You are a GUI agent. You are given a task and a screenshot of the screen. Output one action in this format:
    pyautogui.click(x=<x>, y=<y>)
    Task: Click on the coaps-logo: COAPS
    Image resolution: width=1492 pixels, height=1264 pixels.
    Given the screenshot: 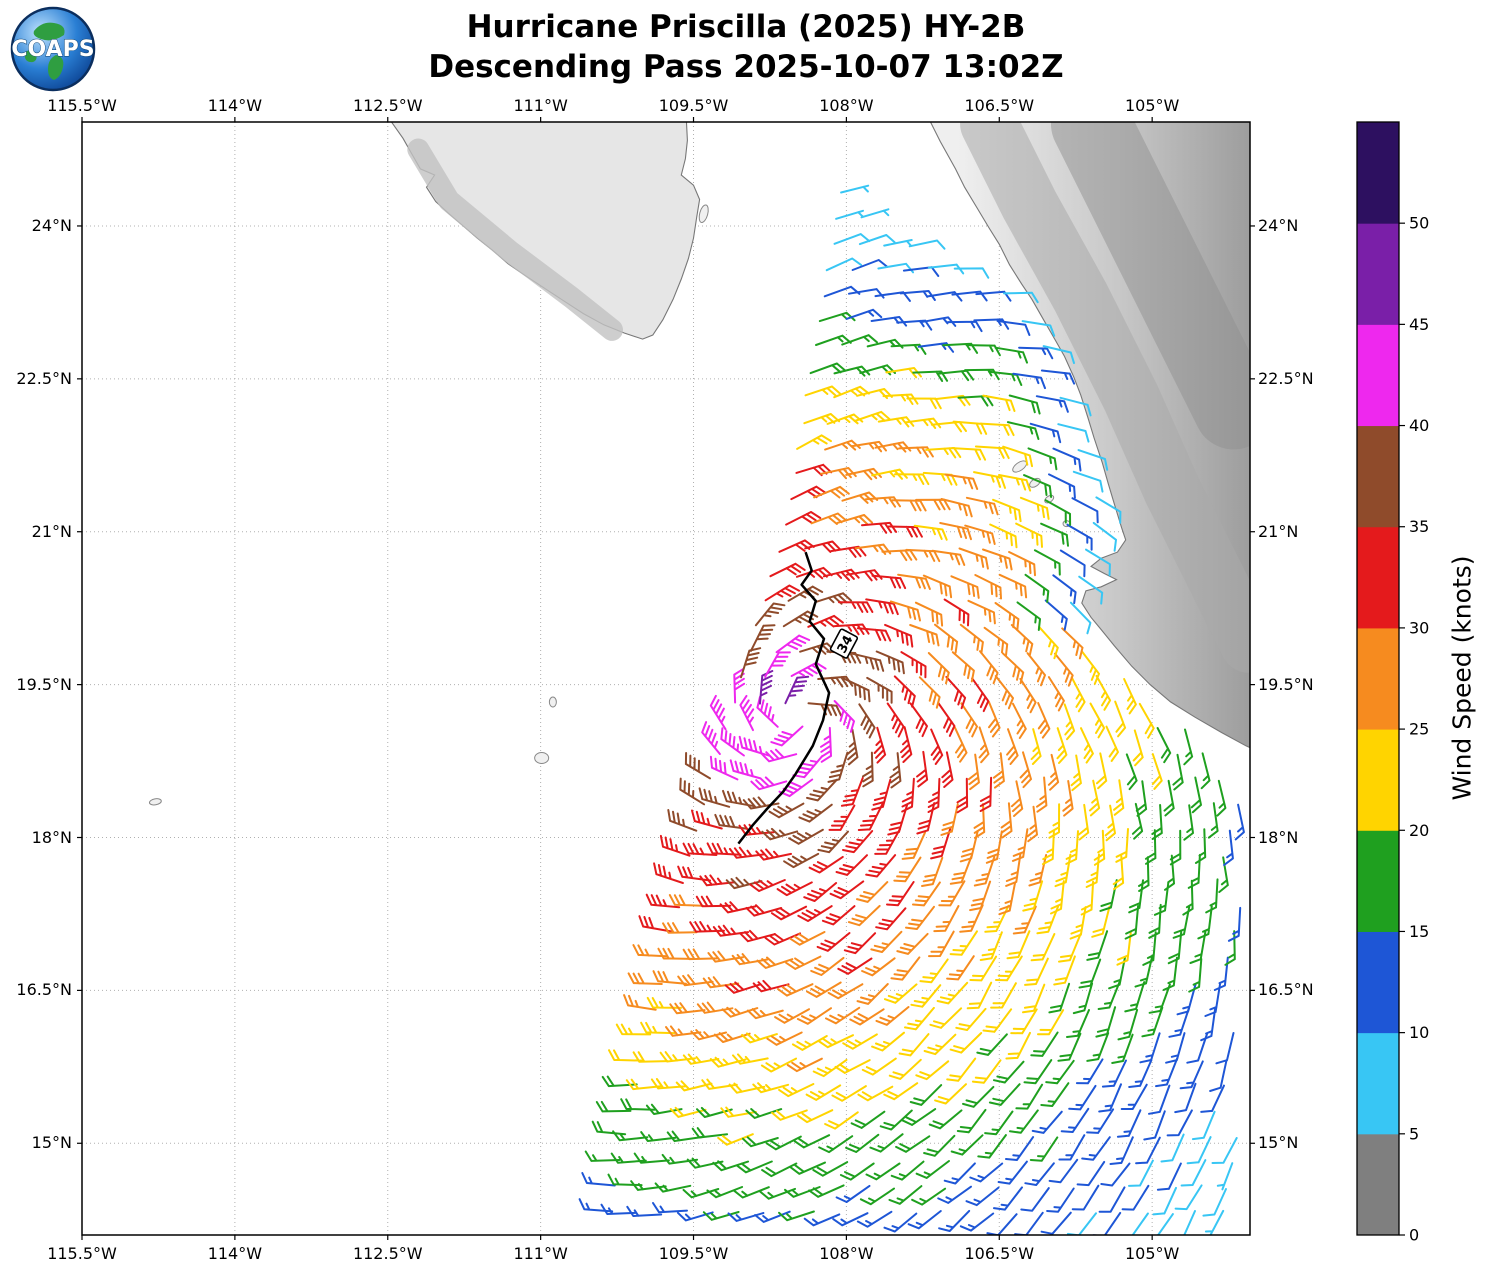 What is the action you would take?
    pyautogui.click(x=53, y=49)
    